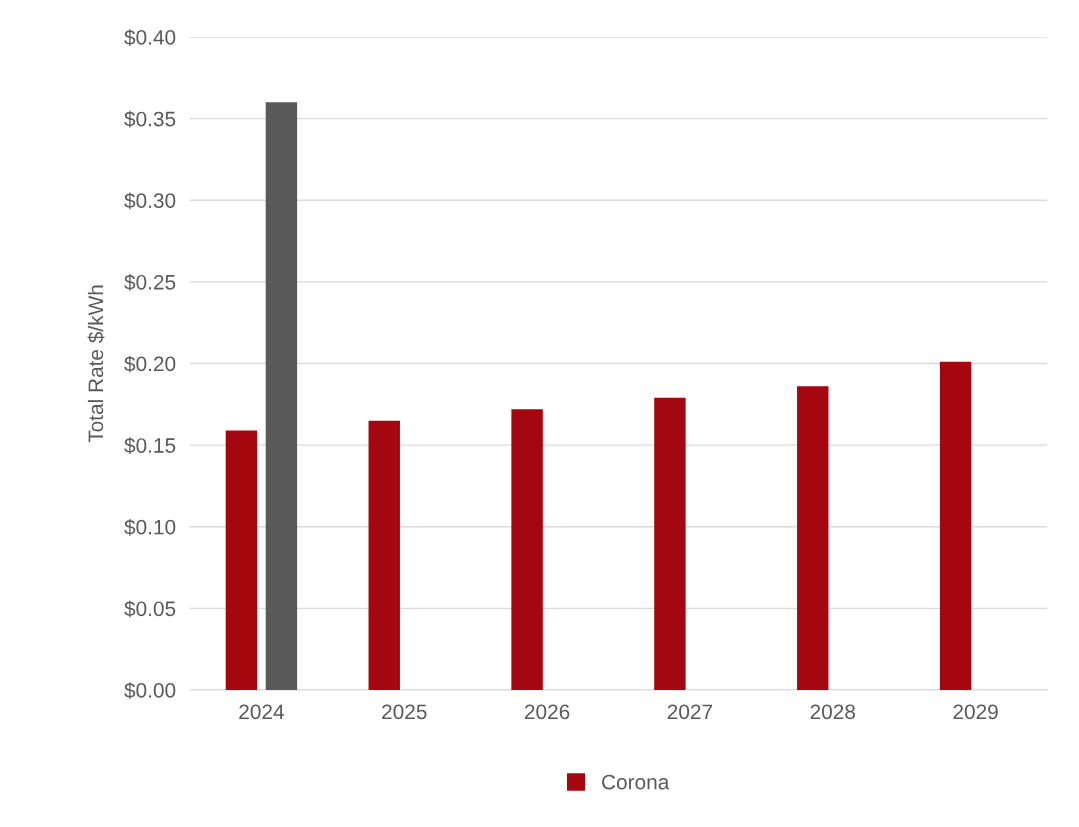 Image resolution: width=1079 pixels, height=827 pixels. What do you see at coordinates (150, 119) in the screenshot?
I see `y-tick-label: $0.35` at bounding box center [150, 119].